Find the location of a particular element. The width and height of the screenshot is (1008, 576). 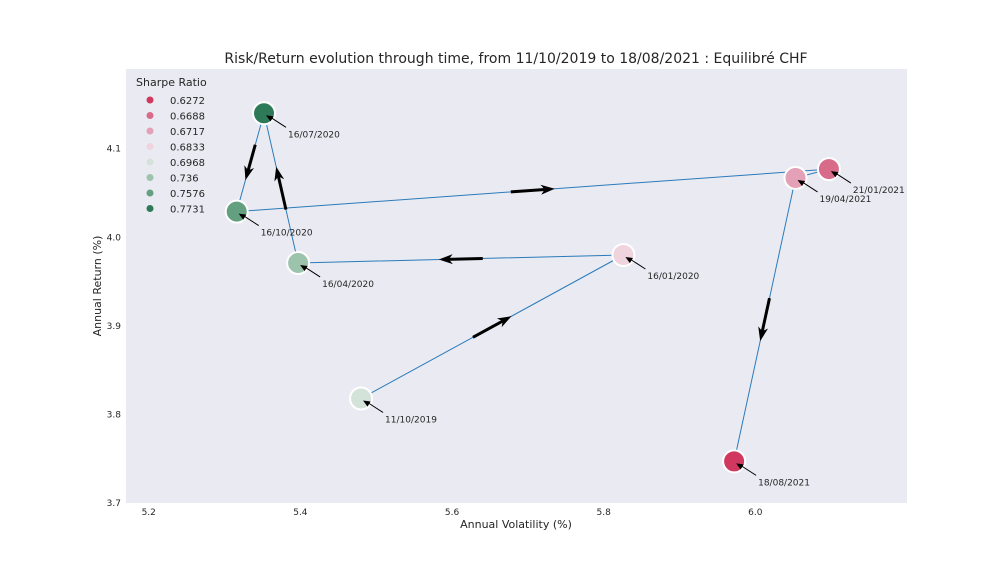

x-tick-label: 6.0 is located at coordinates (755, 513).